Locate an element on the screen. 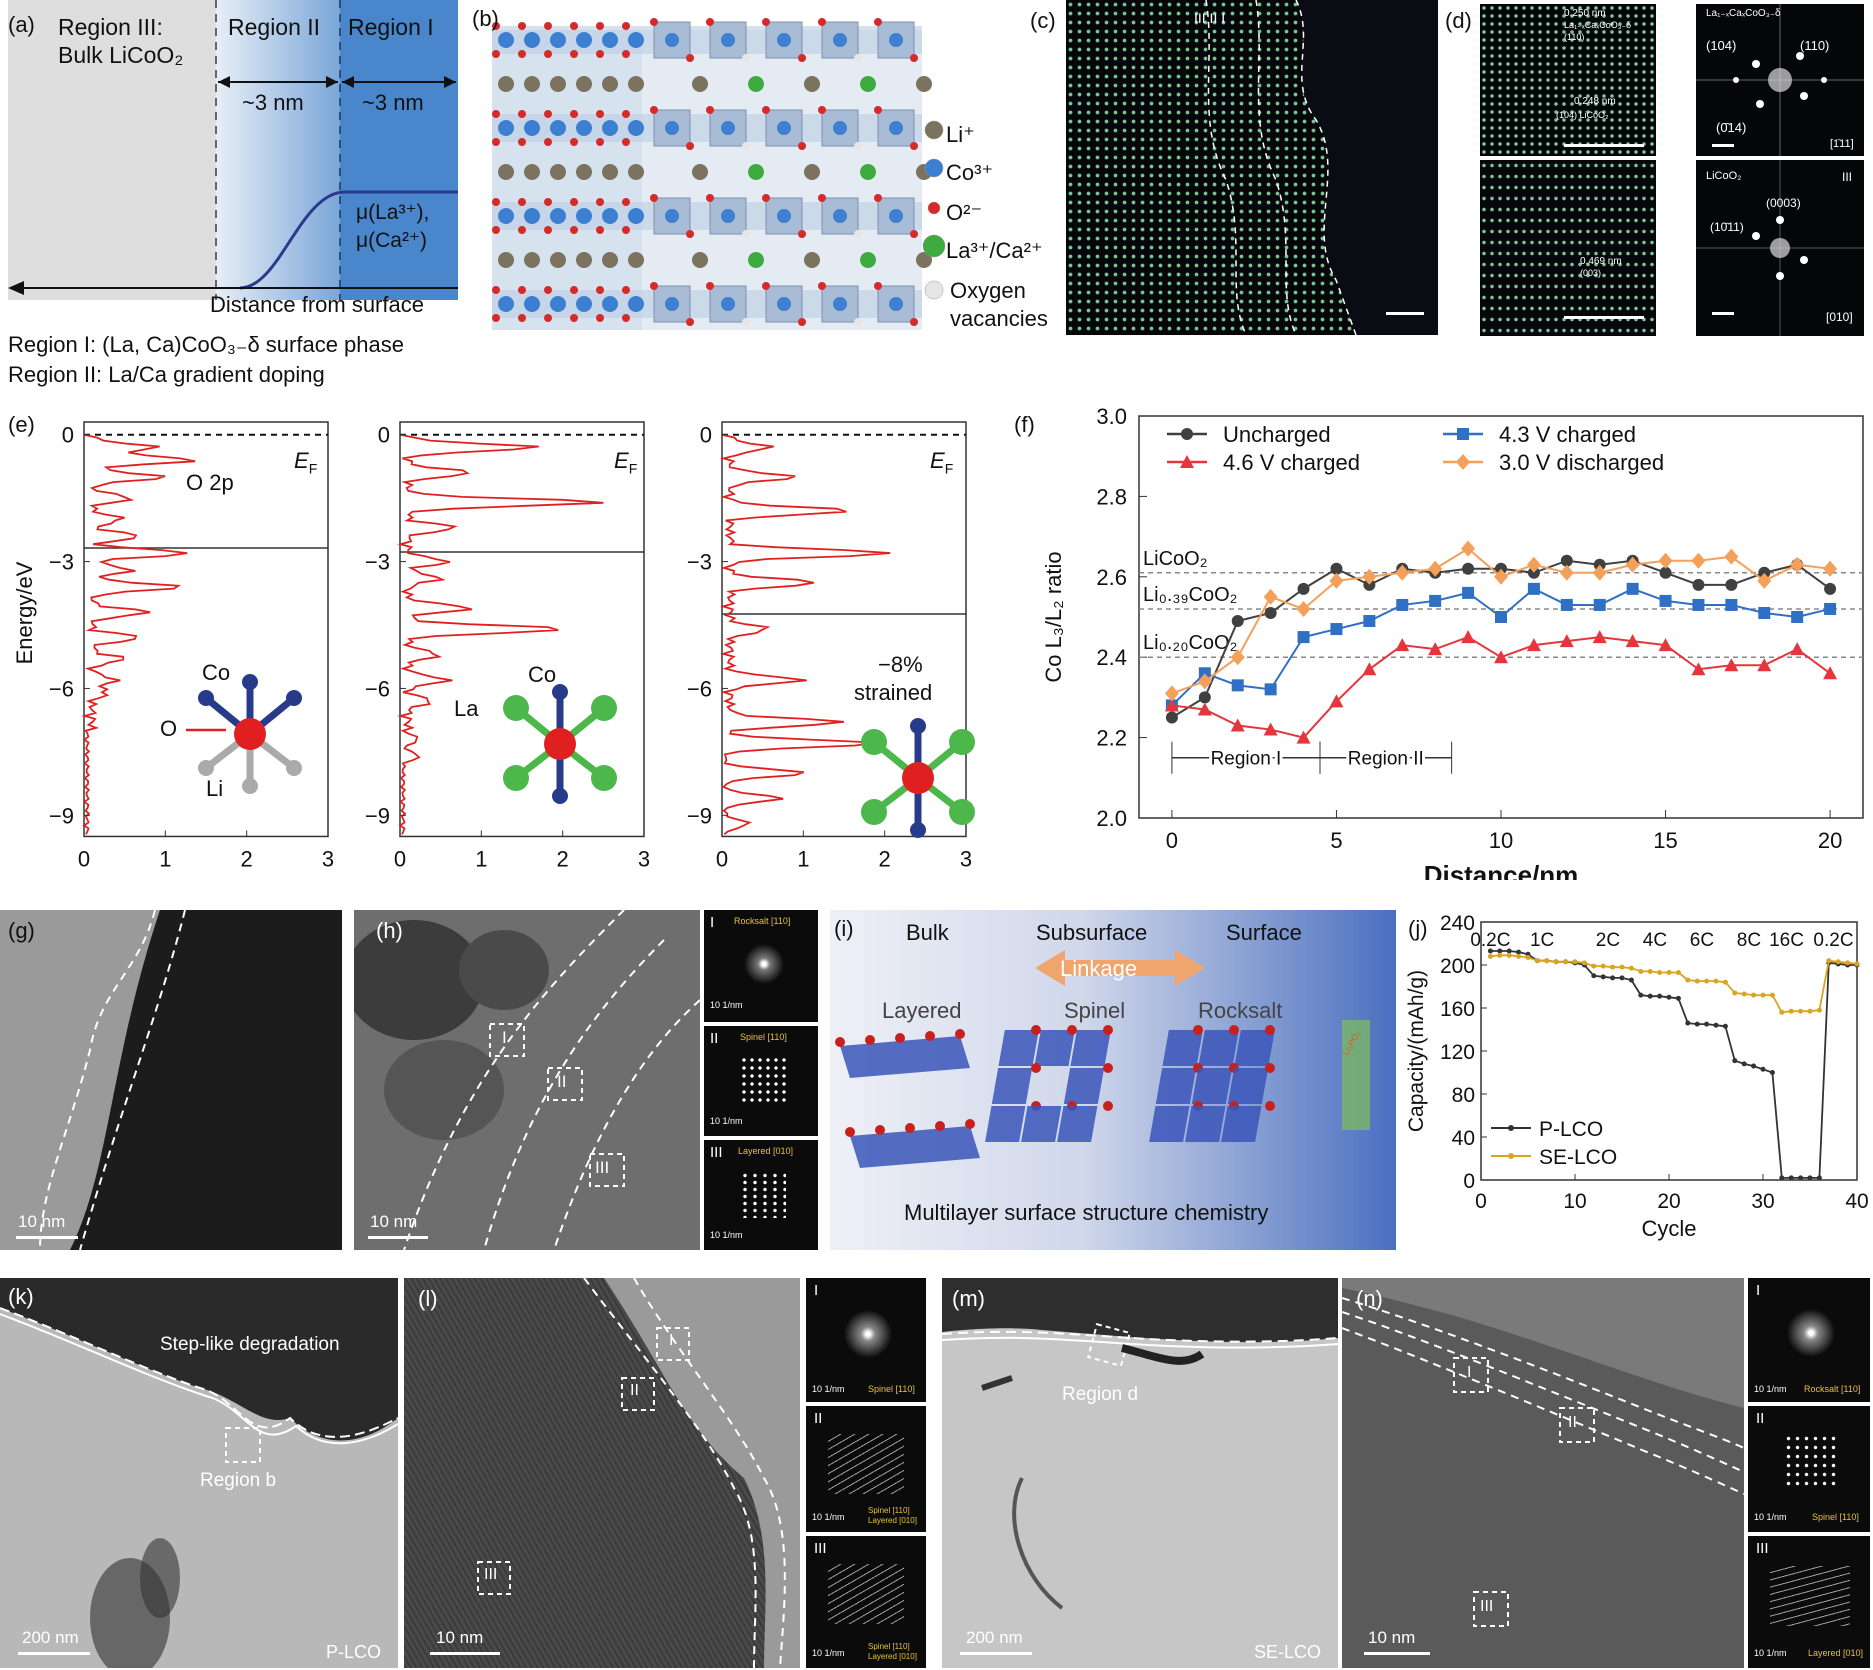 The height and width of the screenshot is (1670, 1873). n-inset-2-foot: Spinel [110] is located at coordinates (1835, 1517).